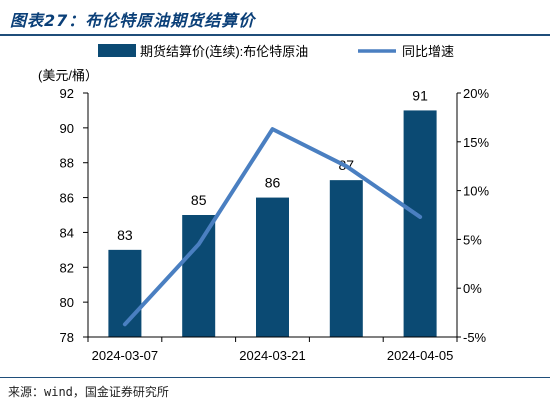 This screenshot has height=406, width=550. What do you see at coordinates (67, 267) in the screenshot?
I see `y-left-tick-label: 82` at bounding box center [67, 267].